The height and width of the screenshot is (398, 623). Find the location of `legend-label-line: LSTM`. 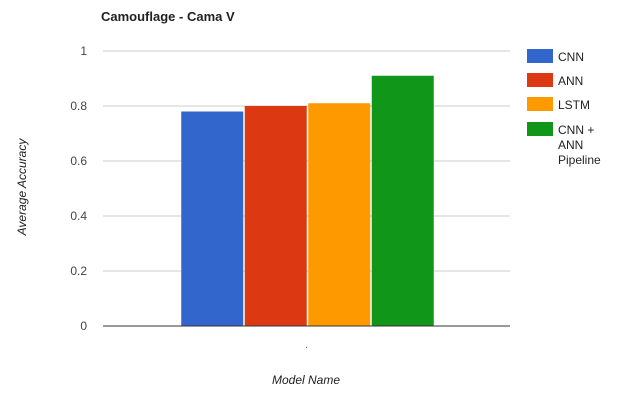

legend-label-line: LSTM is located at coordinates (574, 105).